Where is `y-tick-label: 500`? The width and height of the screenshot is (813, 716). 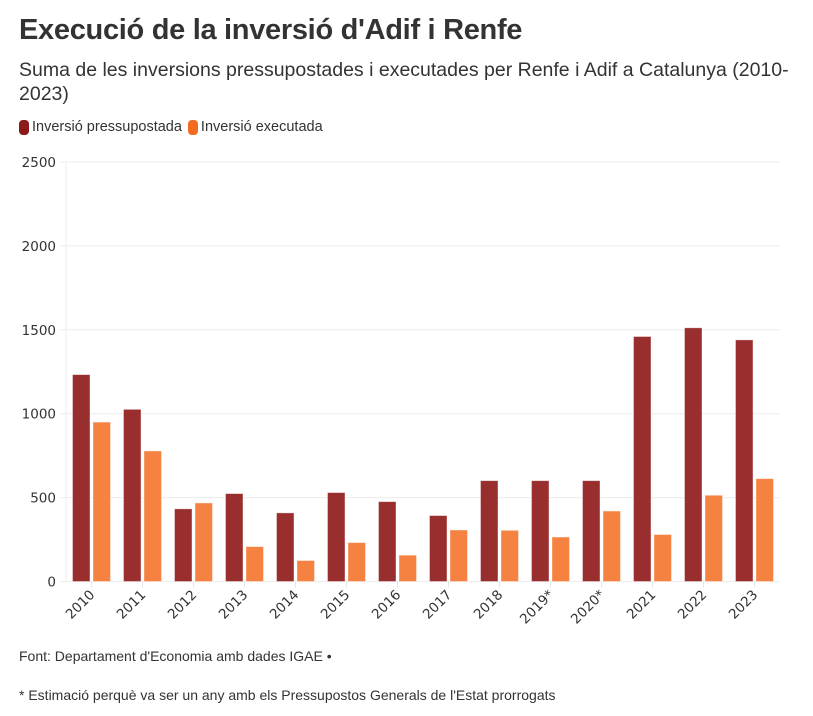 y-tick-label: 500 is located at coordinates (43, 499).